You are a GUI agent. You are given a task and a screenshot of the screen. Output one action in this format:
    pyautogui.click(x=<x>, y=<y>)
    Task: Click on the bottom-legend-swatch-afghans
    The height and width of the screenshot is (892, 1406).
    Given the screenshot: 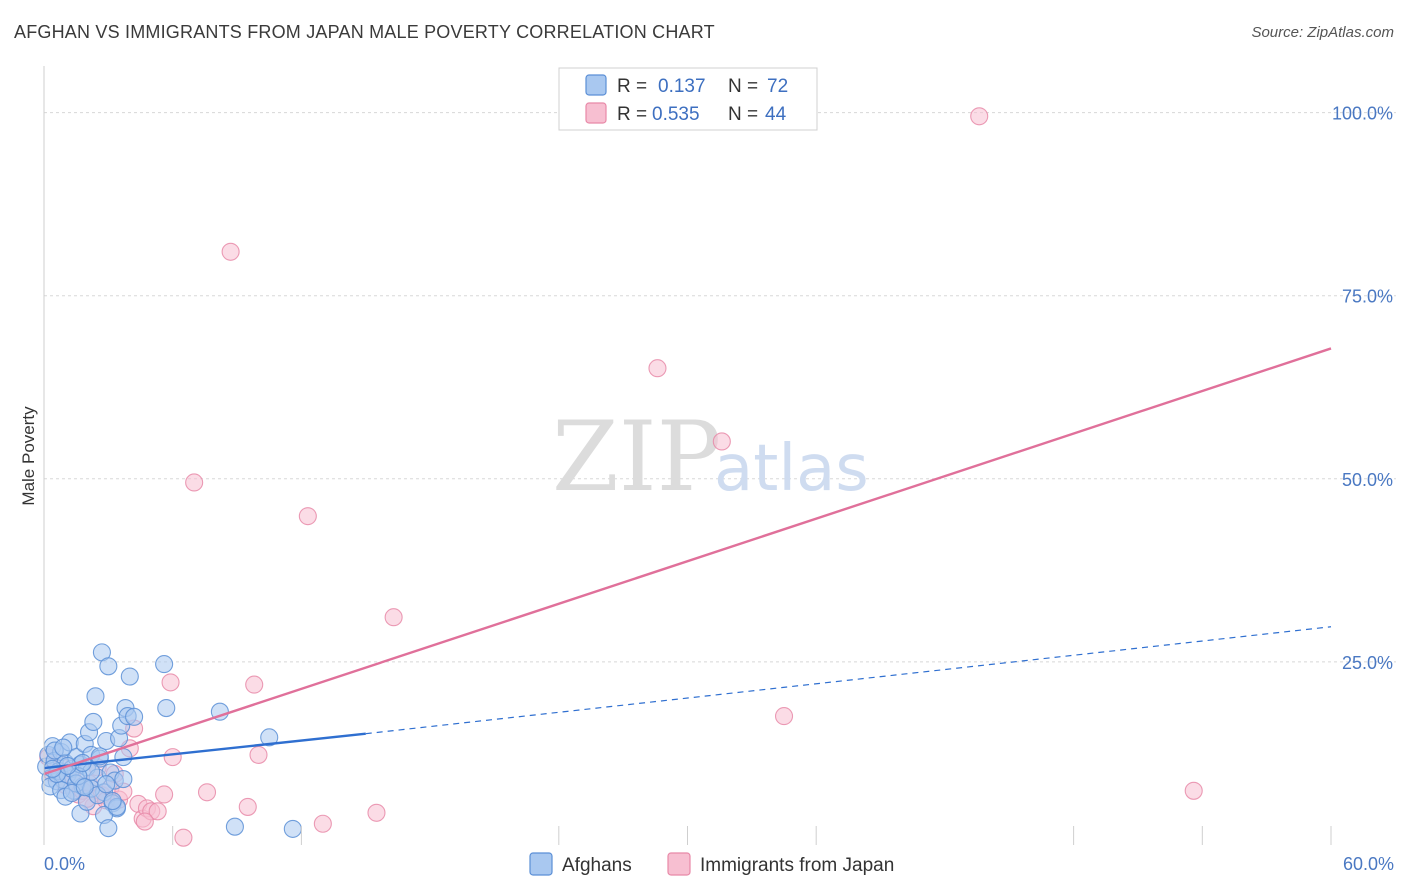 What is the action you would take?
    pyautogui.click(x=541, y=864)
    